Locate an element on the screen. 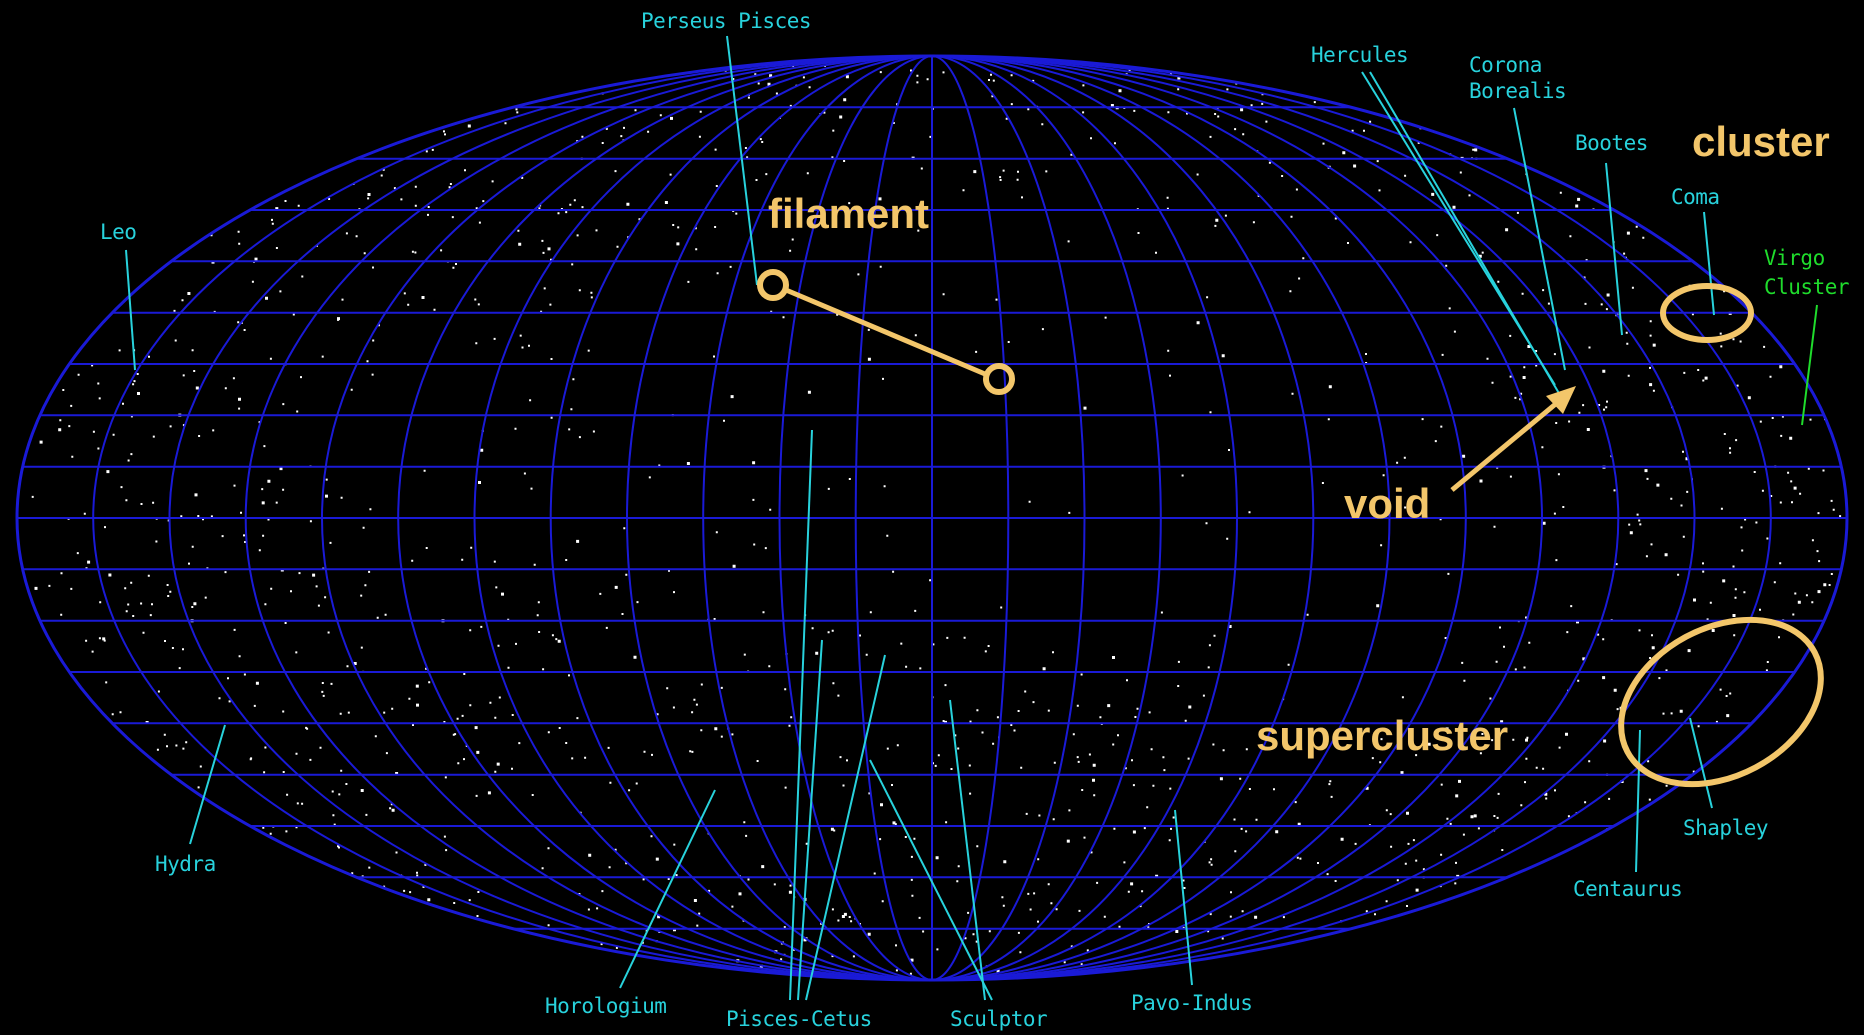  annotation-void: void is located at coordinates (1387, 503).